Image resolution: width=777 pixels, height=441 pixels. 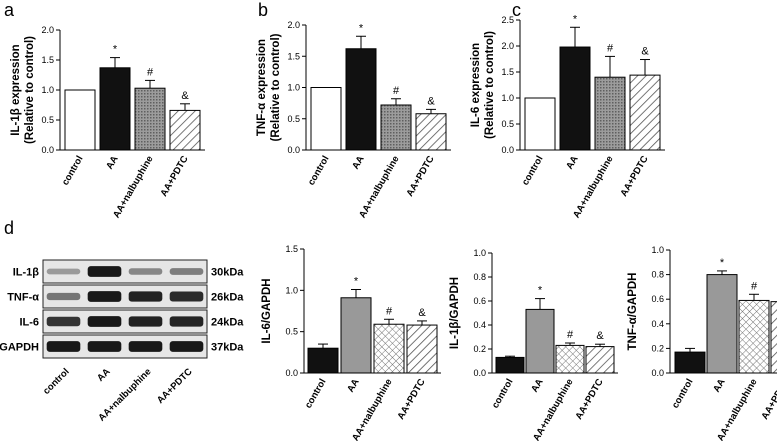 I want to click on y-axis-label: TNF-α expression, so click(x=262, y=87).